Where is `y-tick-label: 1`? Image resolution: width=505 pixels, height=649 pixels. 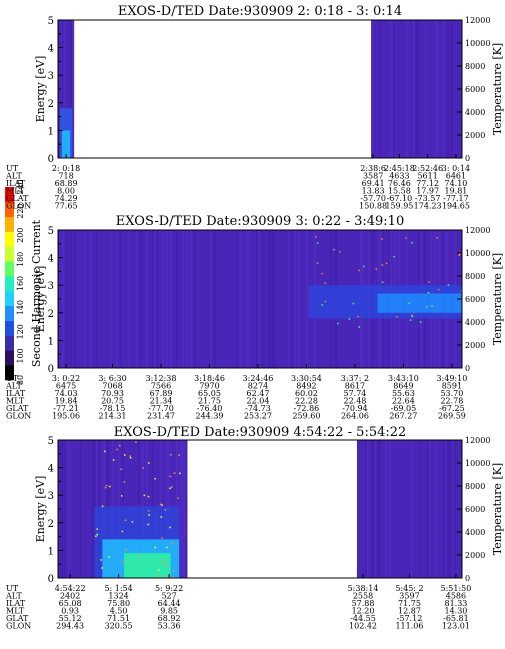 y-tick-label: 1 is located at coordinates (51, 551).